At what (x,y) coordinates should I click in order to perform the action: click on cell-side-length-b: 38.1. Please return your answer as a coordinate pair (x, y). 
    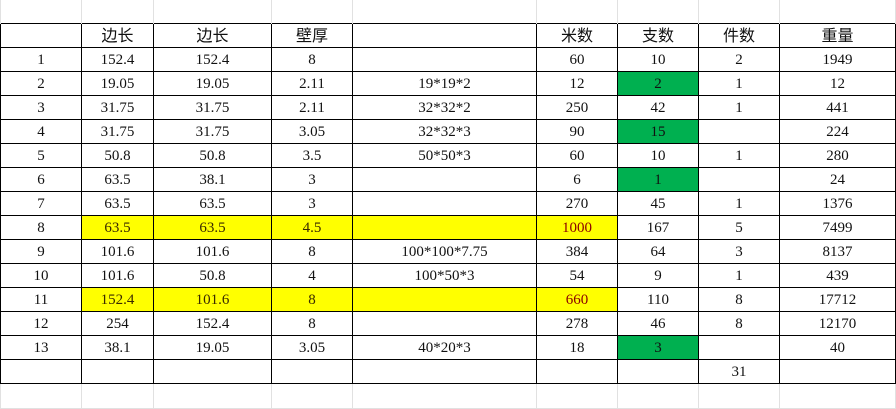
    Looking at the image, I should click on (212, 179).